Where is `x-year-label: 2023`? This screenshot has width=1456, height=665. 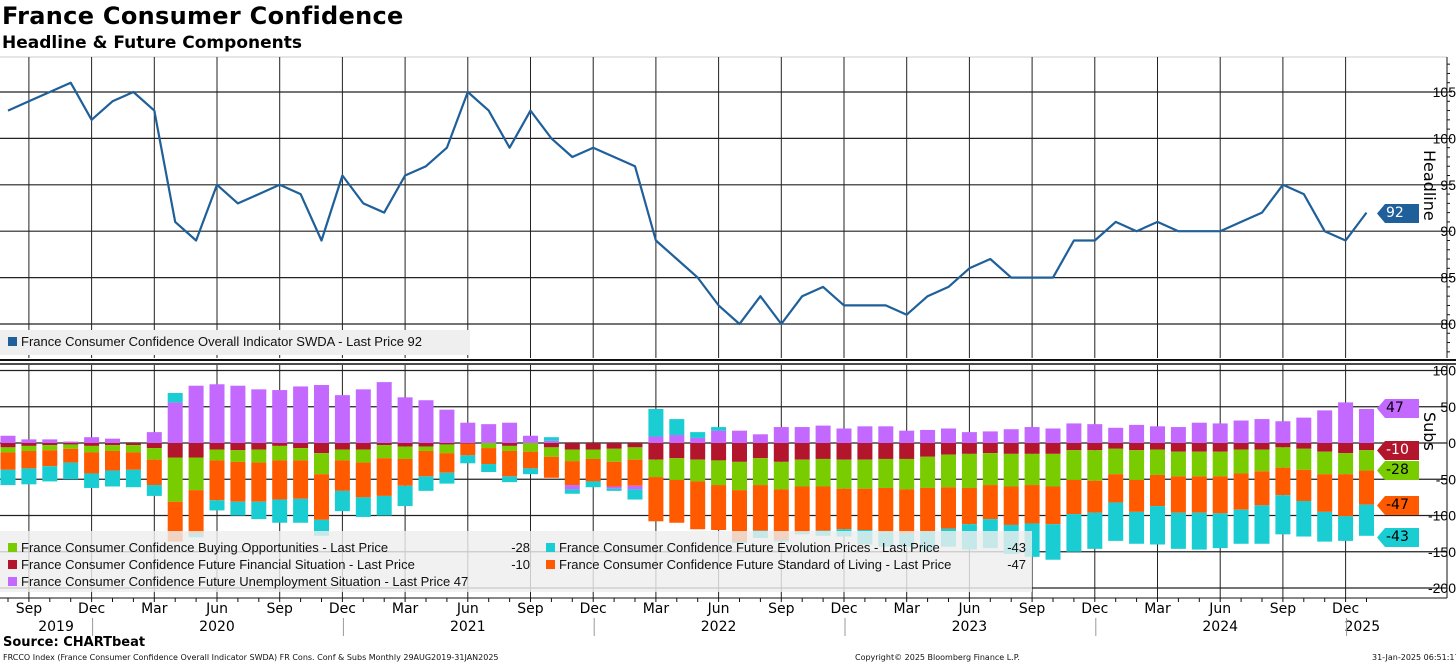
x-year-label: 2023 is located at coordinates (970, 627).